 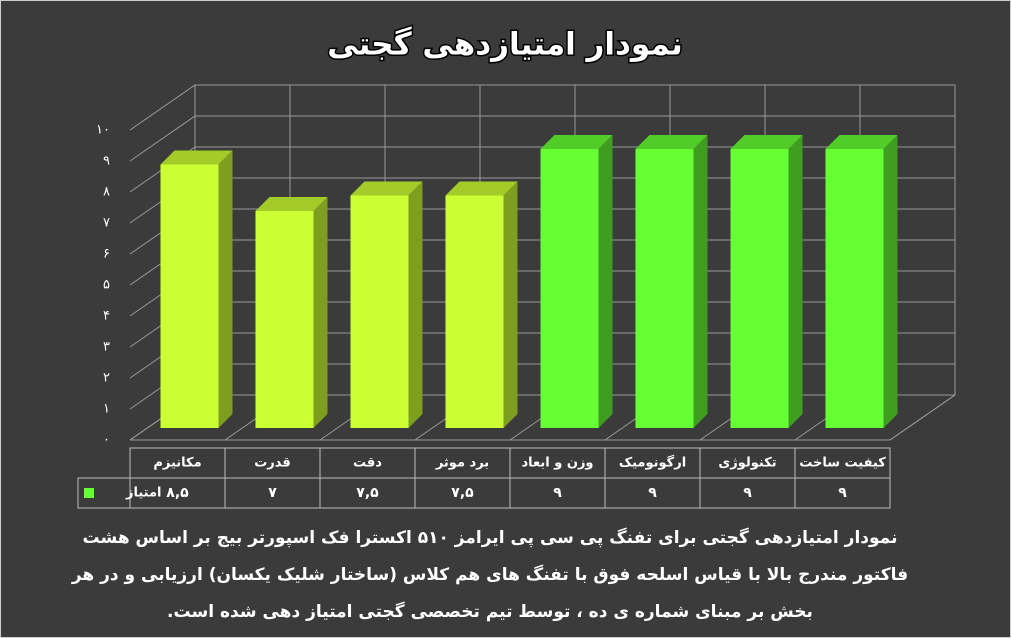 What do you see at coordinates (462, 463) in the screenshot?
I see `x-tick-label: برد موثر` at bounding box center [462, 463].